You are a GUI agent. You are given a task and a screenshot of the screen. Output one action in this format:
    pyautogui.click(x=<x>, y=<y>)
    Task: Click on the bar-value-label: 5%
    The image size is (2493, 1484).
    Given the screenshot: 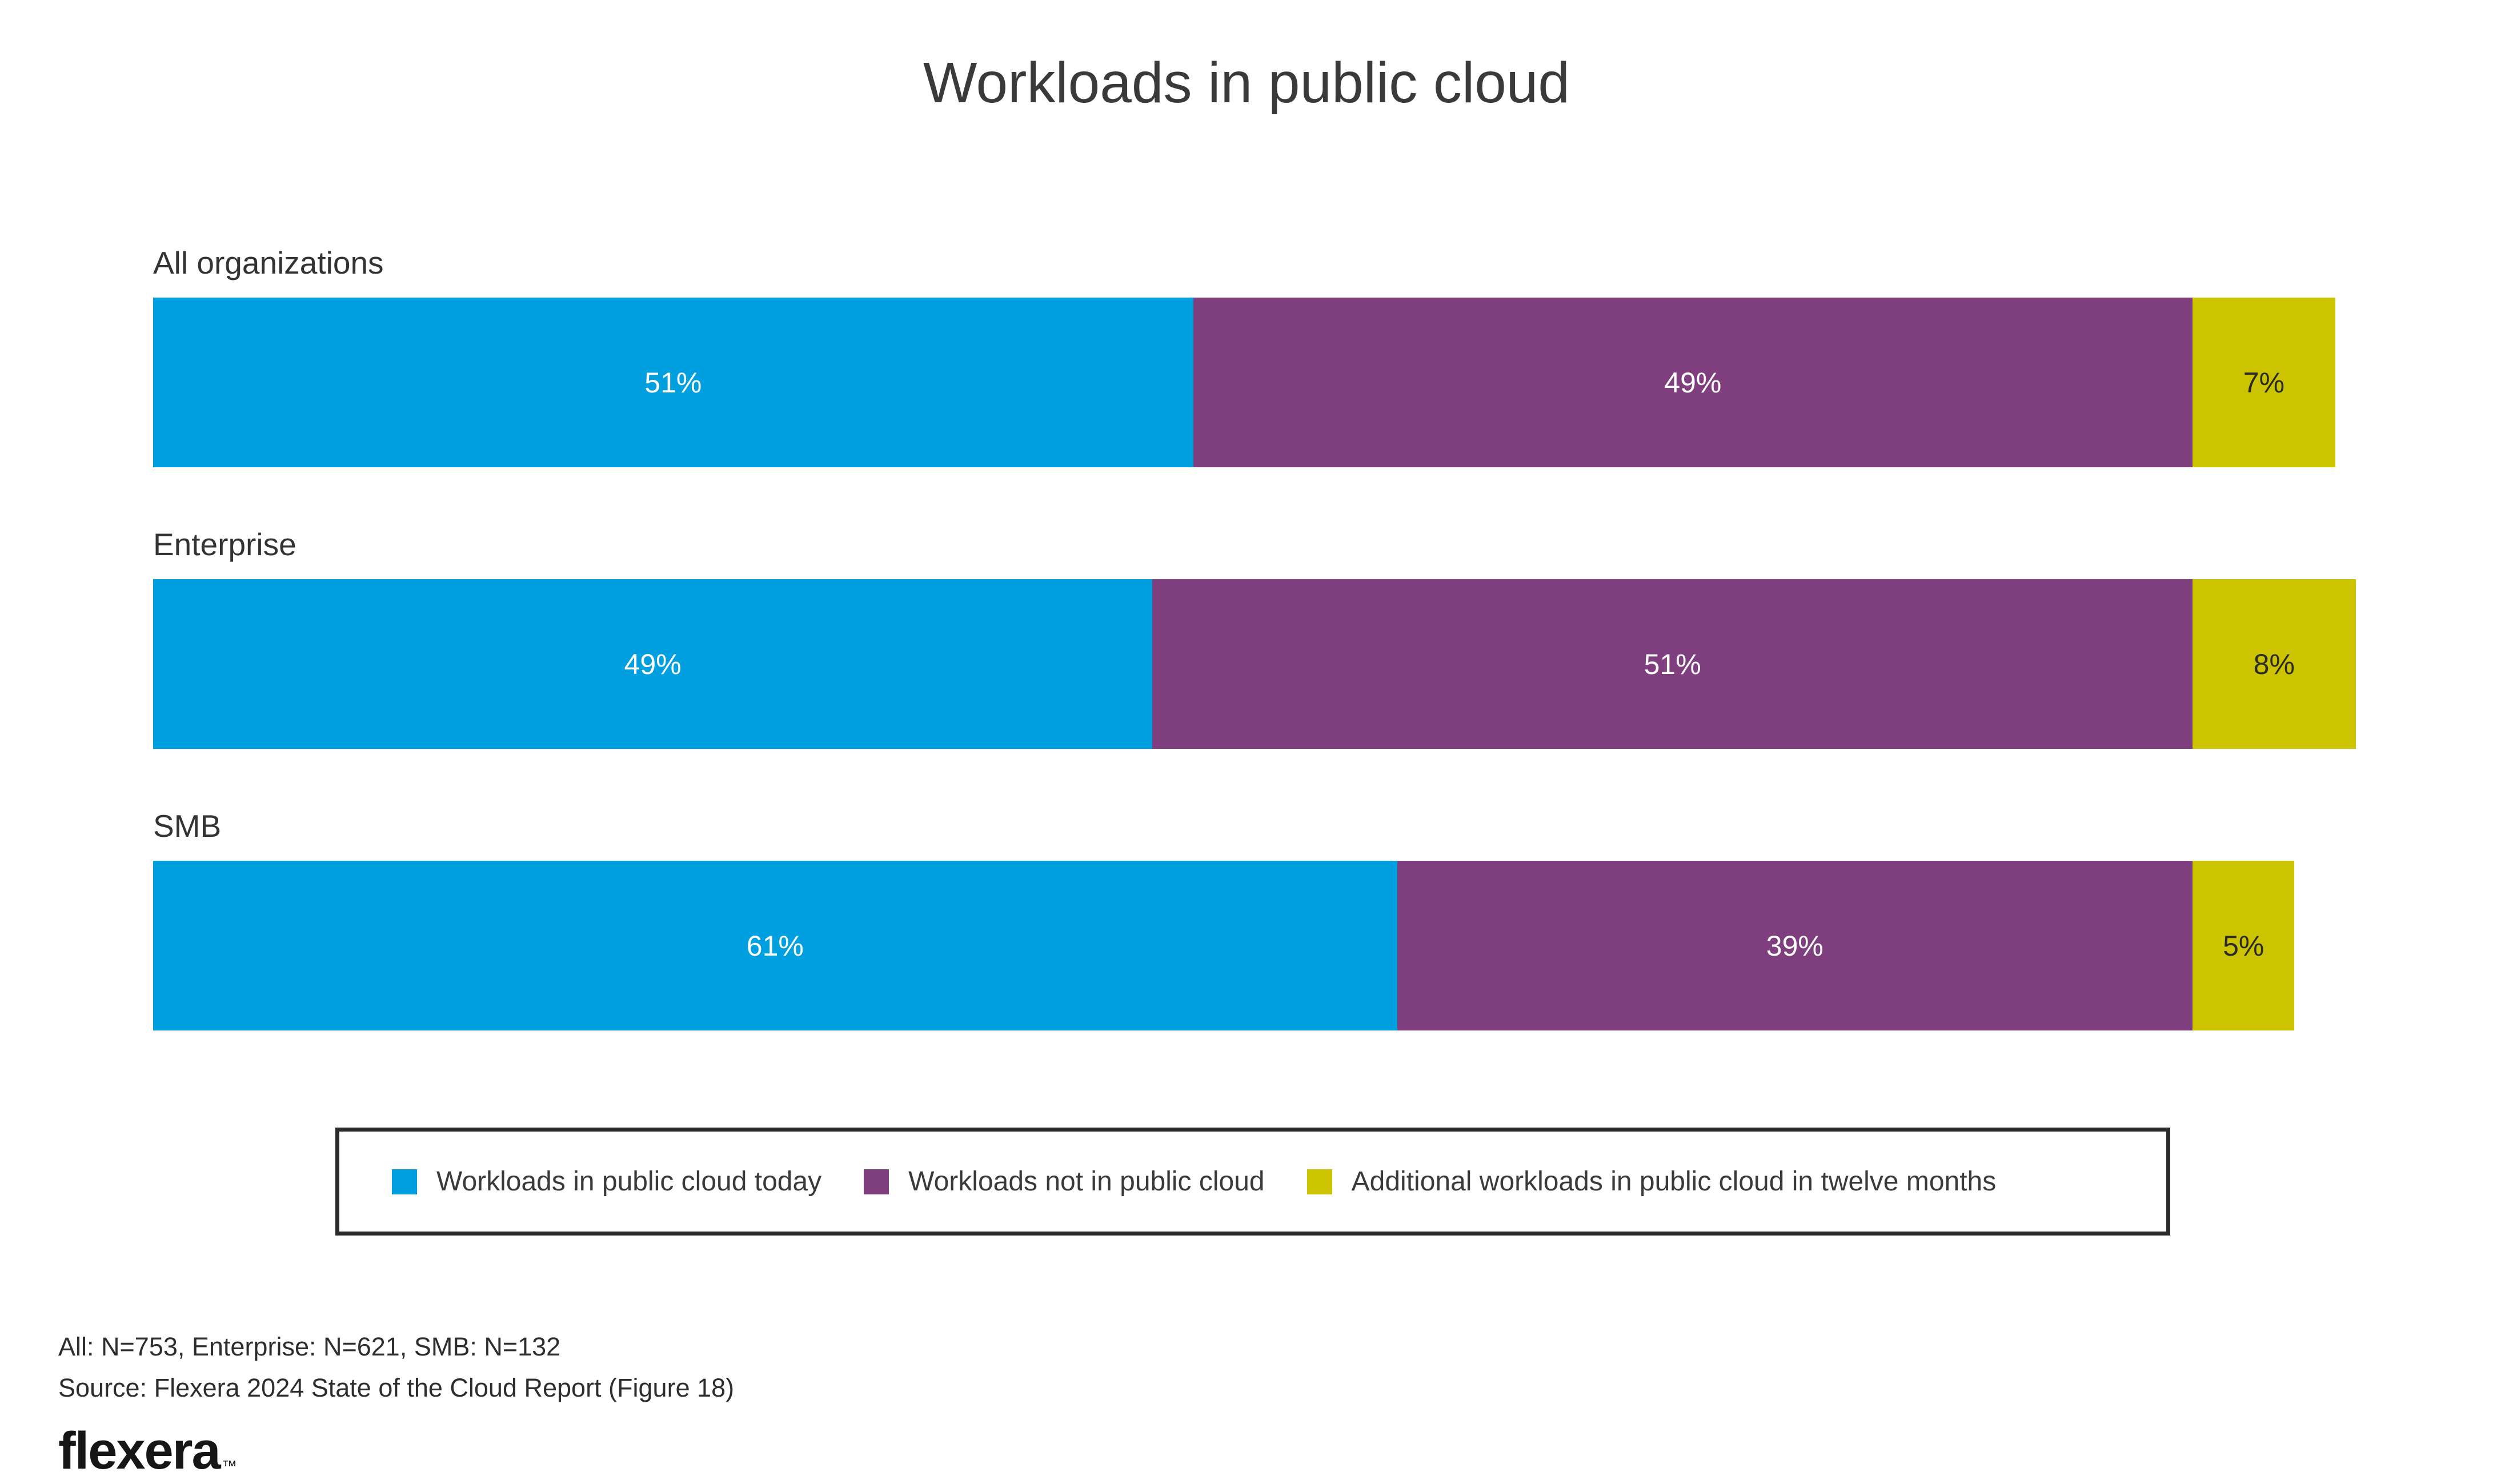 What is the action you would take?
    pyautogui.click(x=2243, y=945)
    